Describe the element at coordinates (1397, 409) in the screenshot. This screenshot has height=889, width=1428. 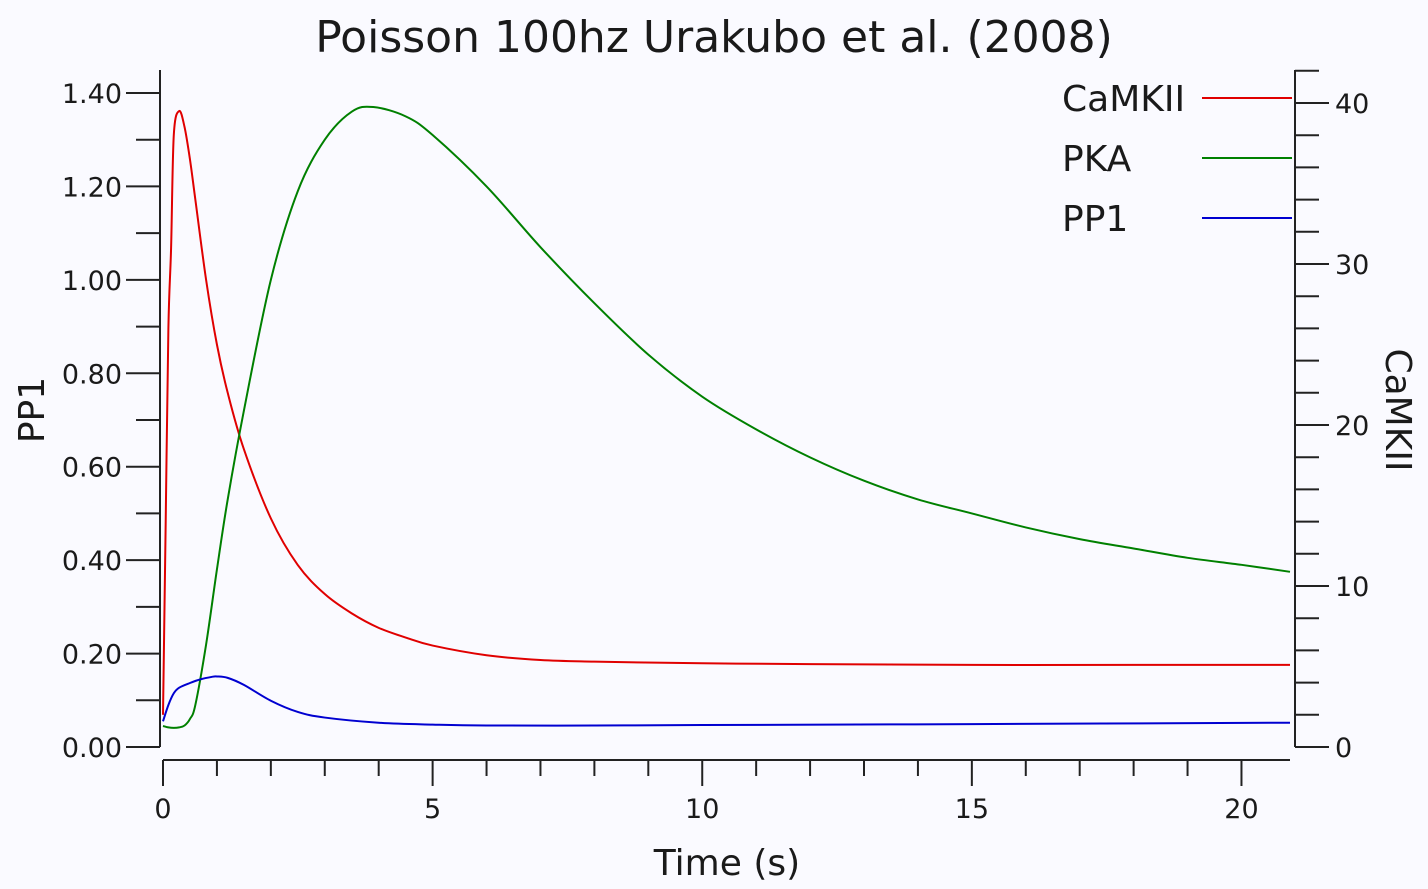
I see `y-right-axis-label: CaMKII` at that location.